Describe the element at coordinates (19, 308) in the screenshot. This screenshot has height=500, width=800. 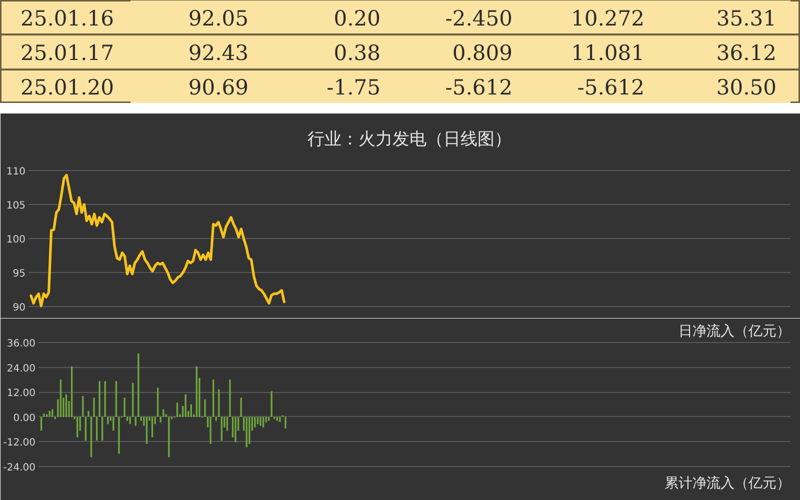
I see `y-tick-label: 90` at that location.